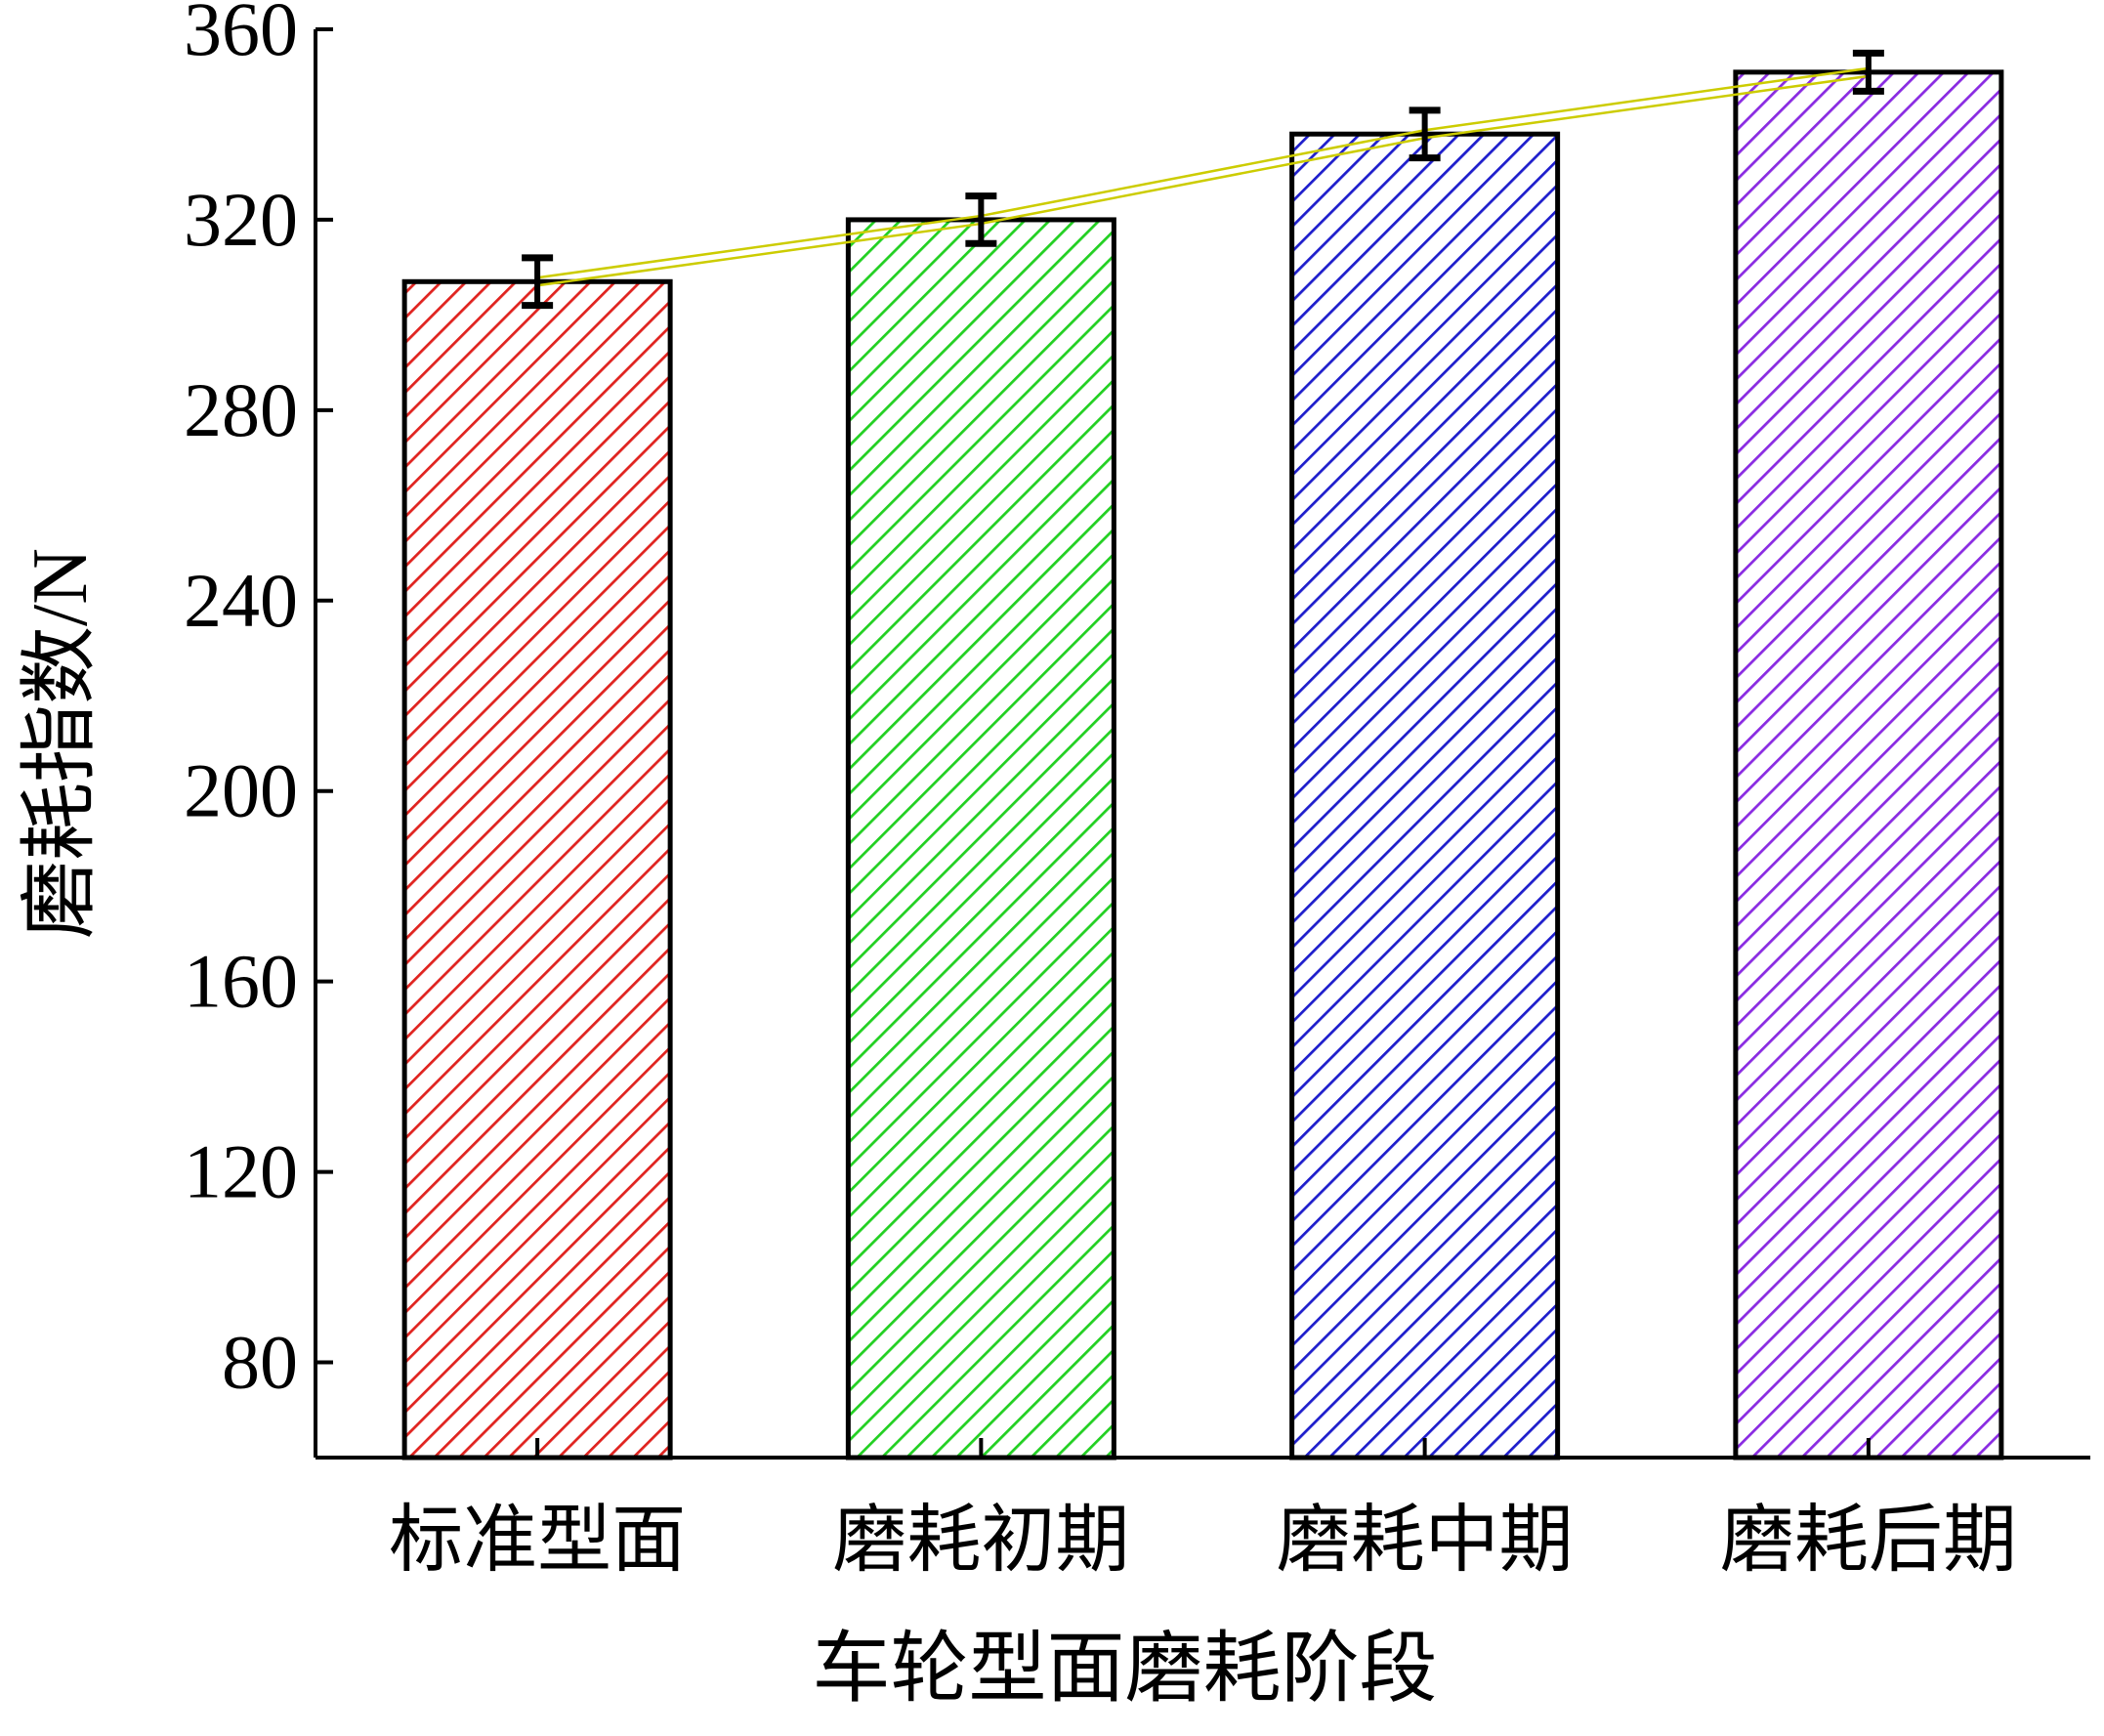 The width and height of the screenshot is (2104, 1736). Describe the element at coordinates (241, 35) in the screenshot. I see `y-tick-label-360: 360` at that location.